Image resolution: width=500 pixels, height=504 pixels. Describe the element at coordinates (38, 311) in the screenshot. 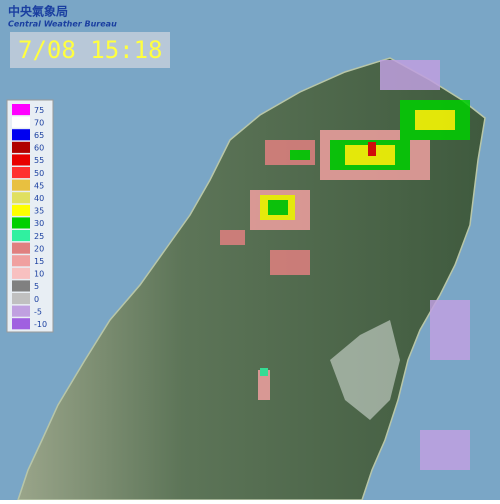

I see `legend-label: -5` at that location.